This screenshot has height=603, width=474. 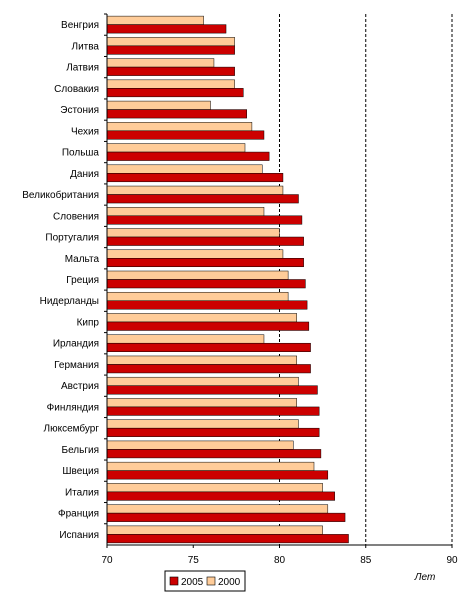 I want to click on category-label: Чехия, so click(x=85, y=131).